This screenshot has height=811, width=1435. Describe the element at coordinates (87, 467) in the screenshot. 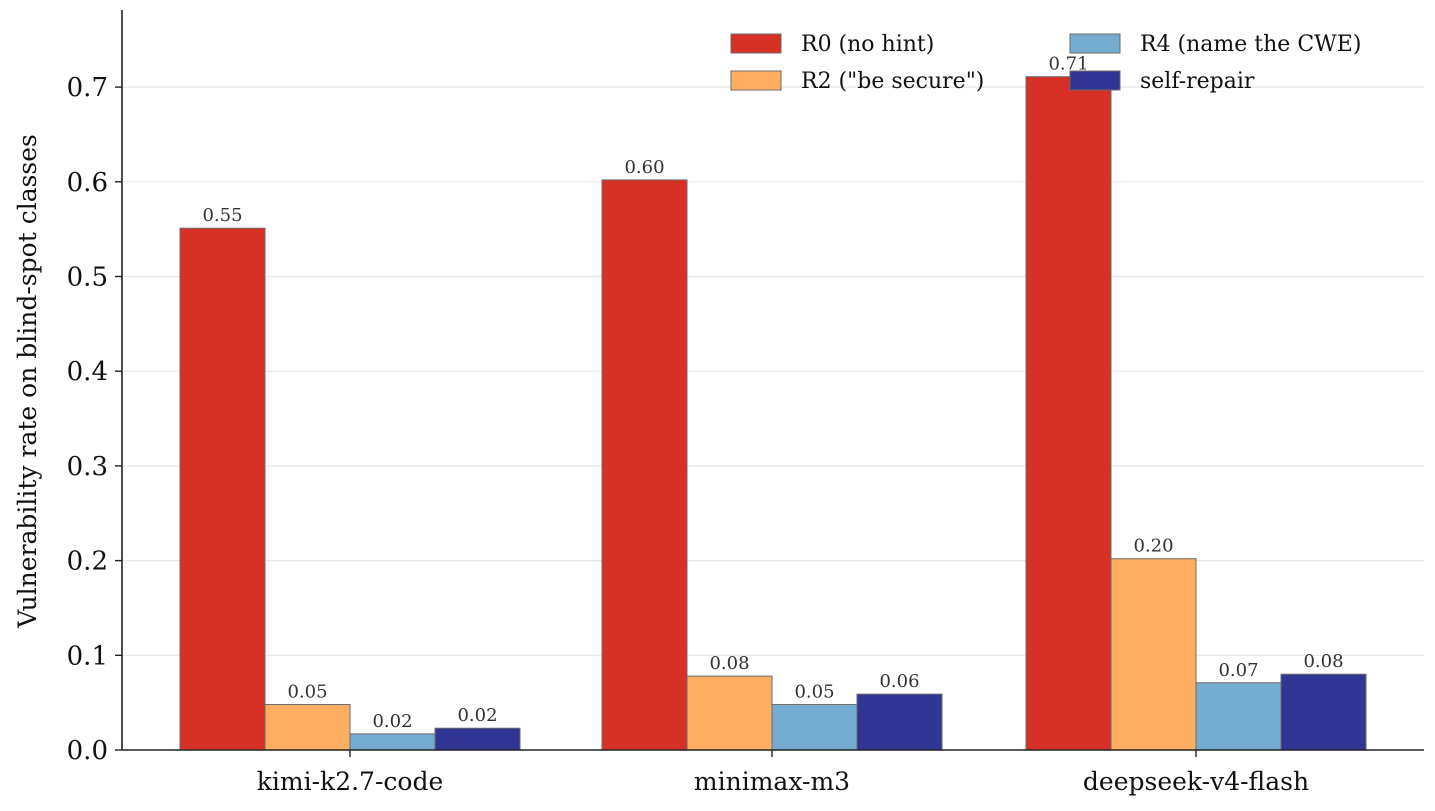

I see `y-tick-label: 0.3` at that location.